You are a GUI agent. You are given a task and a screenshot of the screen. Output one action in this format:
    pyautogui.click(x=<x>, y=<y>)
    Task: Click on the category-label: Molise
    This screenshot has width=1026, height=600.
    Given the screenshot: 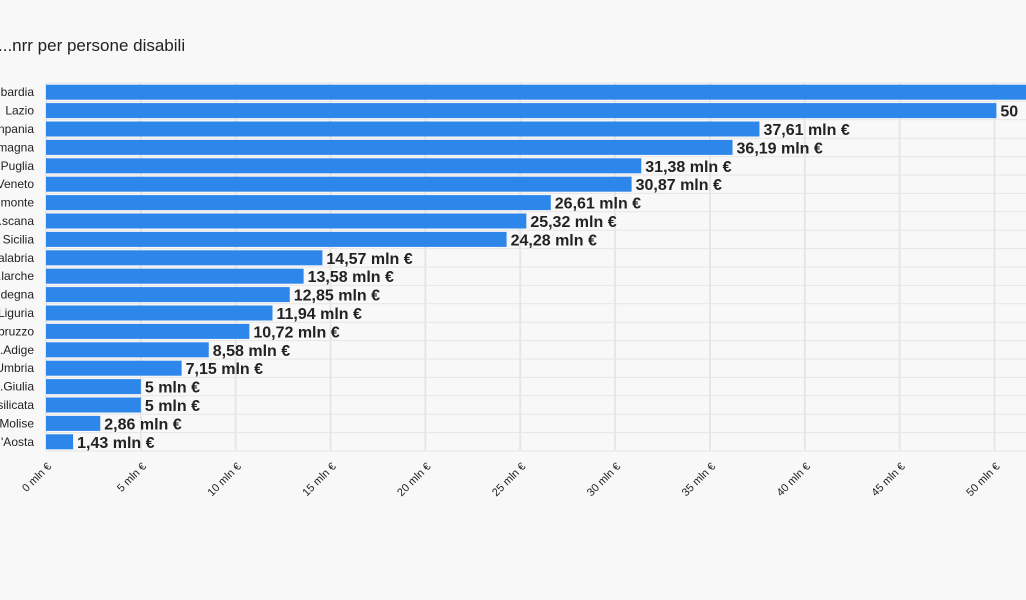 What is the action you would take?
    pyautogui.click(x=17, y=423)
    